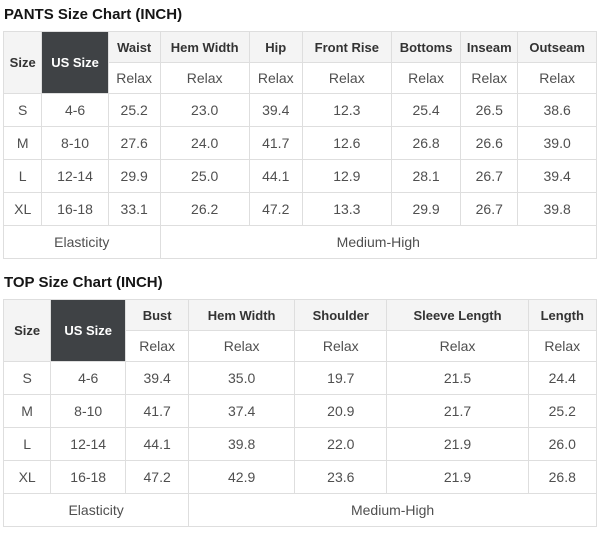  Describe the element at coordinates (134, 143) in the screenshot. I see `measurement-value-cell: 27.6` at that location.